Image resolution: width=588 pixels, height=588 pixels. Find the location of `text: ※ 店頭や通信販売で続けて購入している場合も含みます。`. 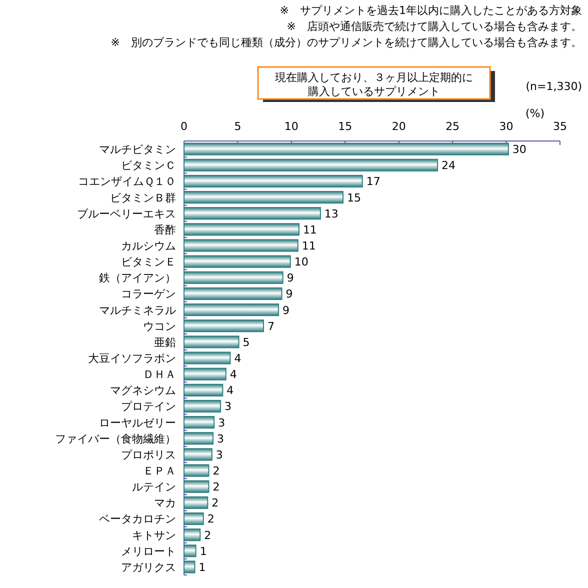

text: ※ 店頭や通信販売で続けて購入している場合も含みます。 is located at coordinates (434, 26).